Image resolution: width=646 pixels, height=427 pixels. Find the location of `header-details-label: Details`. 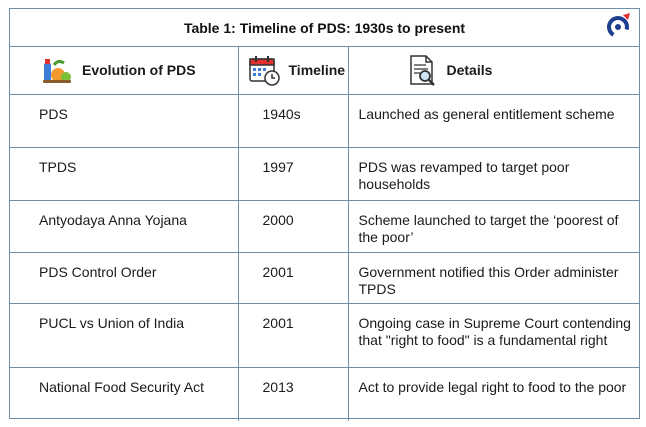

header-details-label: Details is located at coordinates (469, 70).